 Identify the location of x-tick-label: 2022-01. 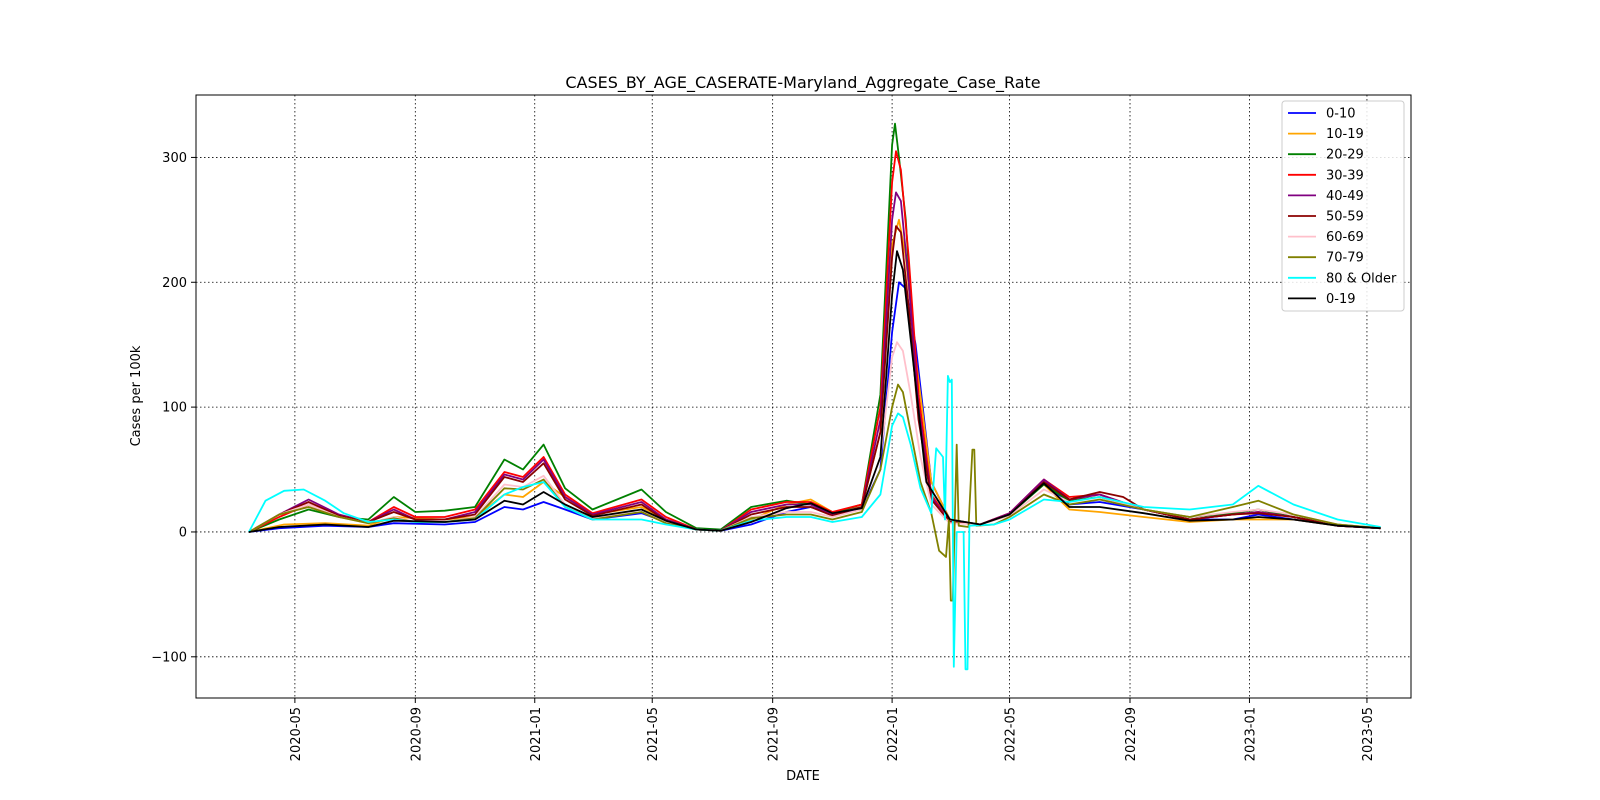
(893, 734).